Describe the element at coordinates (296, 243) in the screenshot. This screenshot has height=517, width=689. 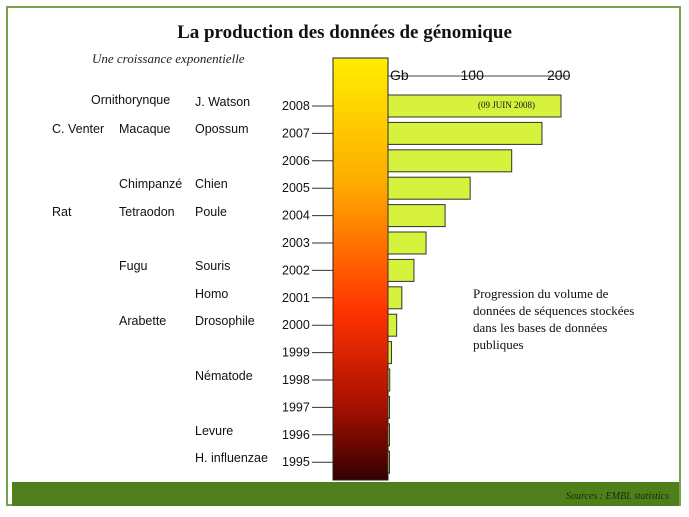
I see `year-label: 2003` at that location.